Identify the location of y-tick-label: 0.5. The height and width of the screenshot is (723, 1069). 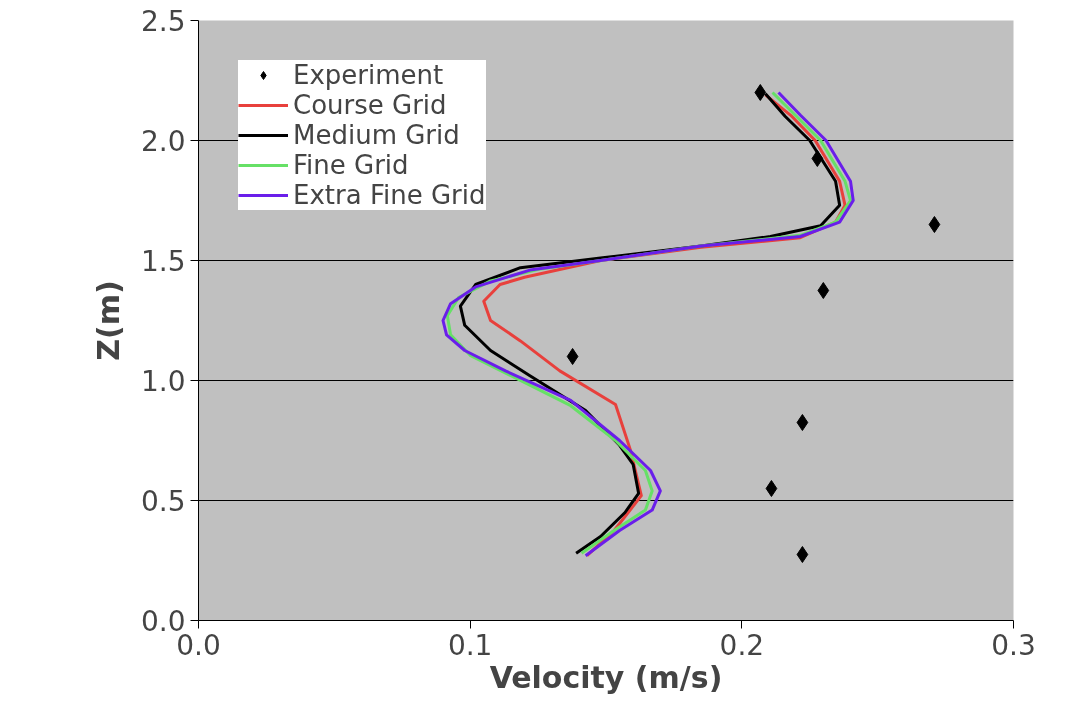
(163, 501).